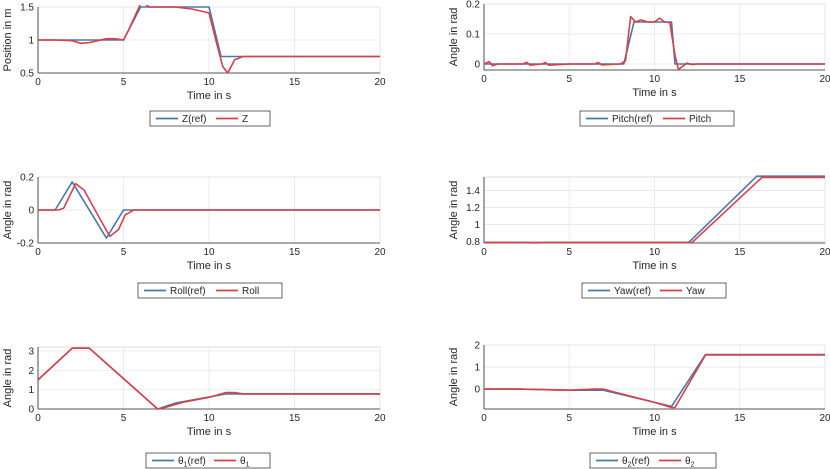 This screenshot has width=830, height=469. What do you see at coordinates (695, 291) in the screenshot?
I see `legend-entry-Yaw: Yaw` at bounding box center [695, 291].